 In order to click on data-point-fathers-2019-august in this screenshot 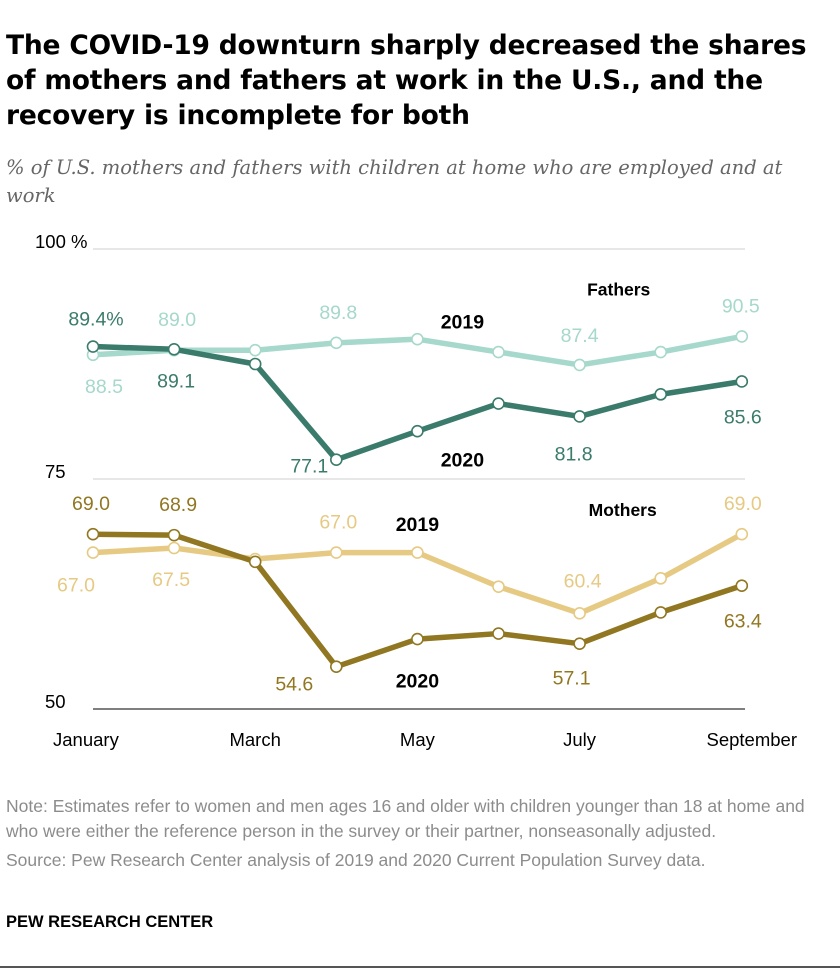, I will do `click(661, 352)`.